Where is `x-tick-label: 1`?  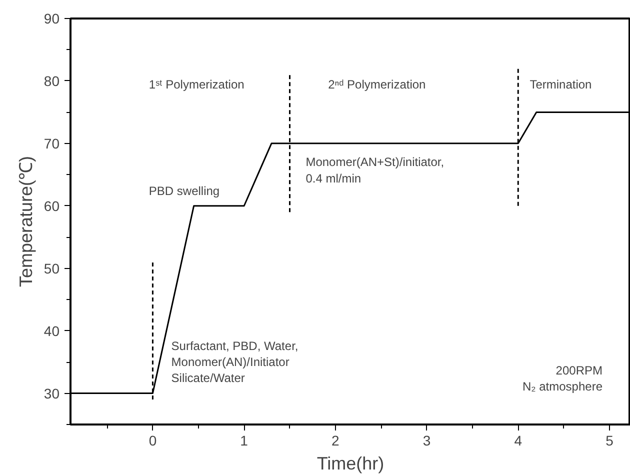 x-tick-label: 1 is located at coordinates (244, 440).